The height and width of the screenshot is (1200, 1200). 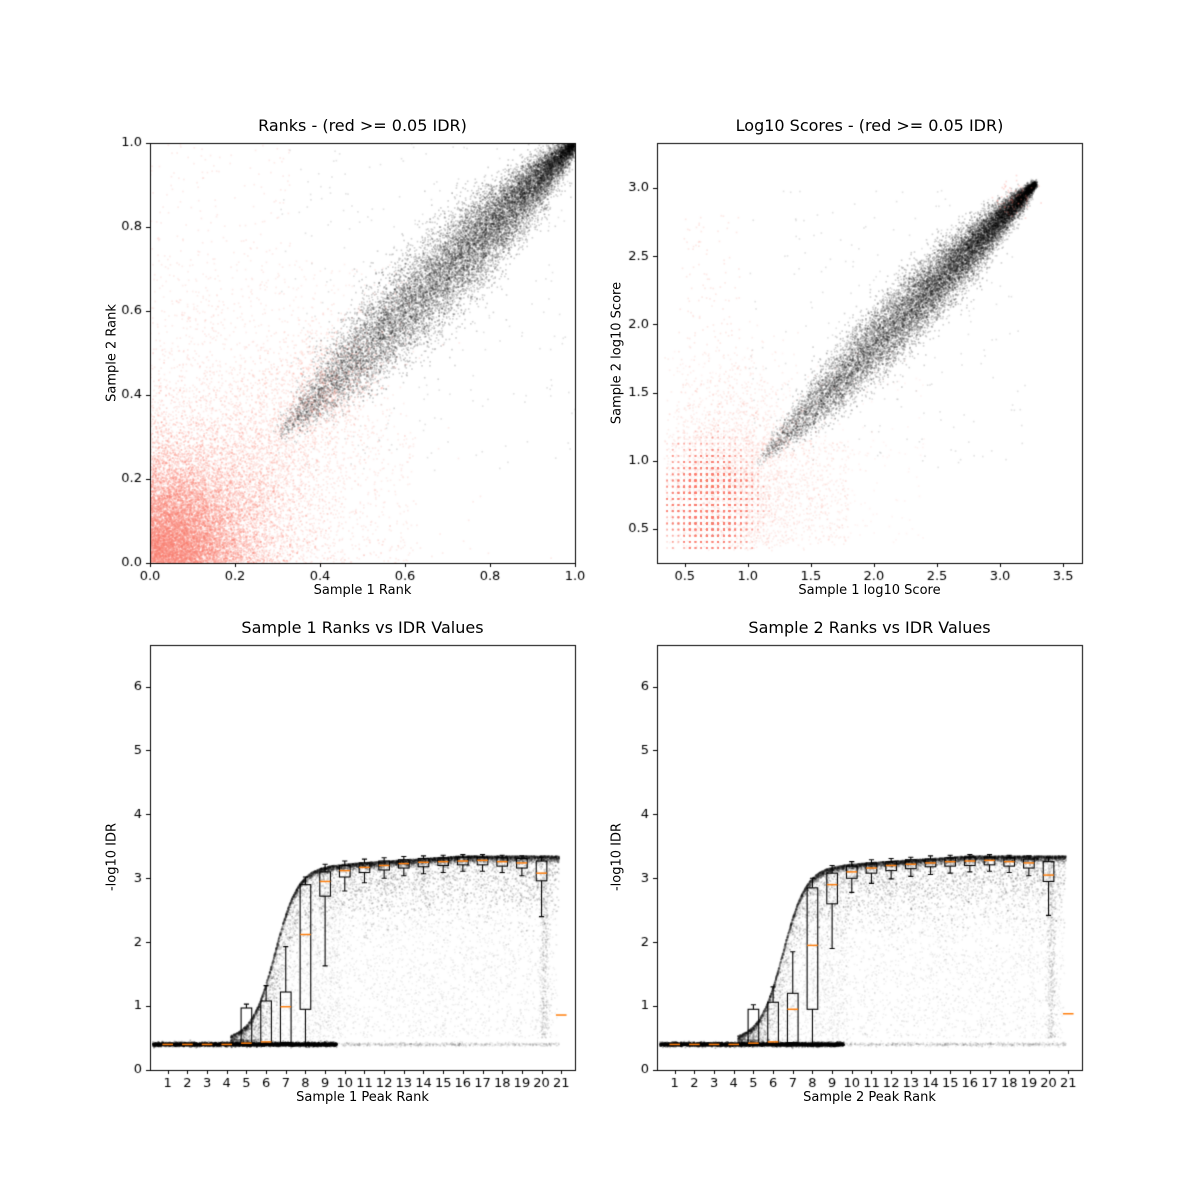 I want to click on ylabel-sample2-log10-score: Sample 2 log10 Score, so click(x=617, y=353).